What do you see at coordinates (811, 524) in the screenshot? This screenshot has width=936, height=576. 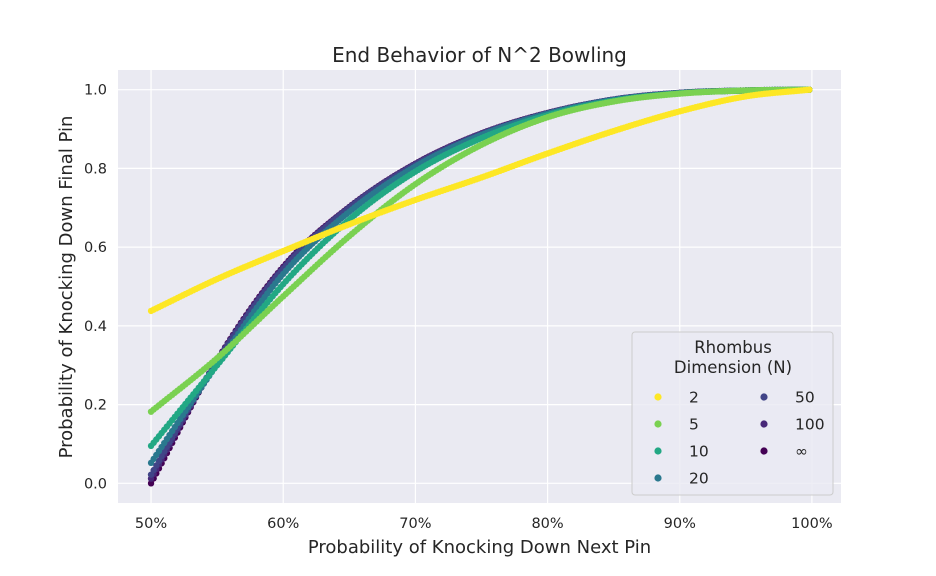 I see `x-tick-label: 100%` at bounding box center [811, 524].